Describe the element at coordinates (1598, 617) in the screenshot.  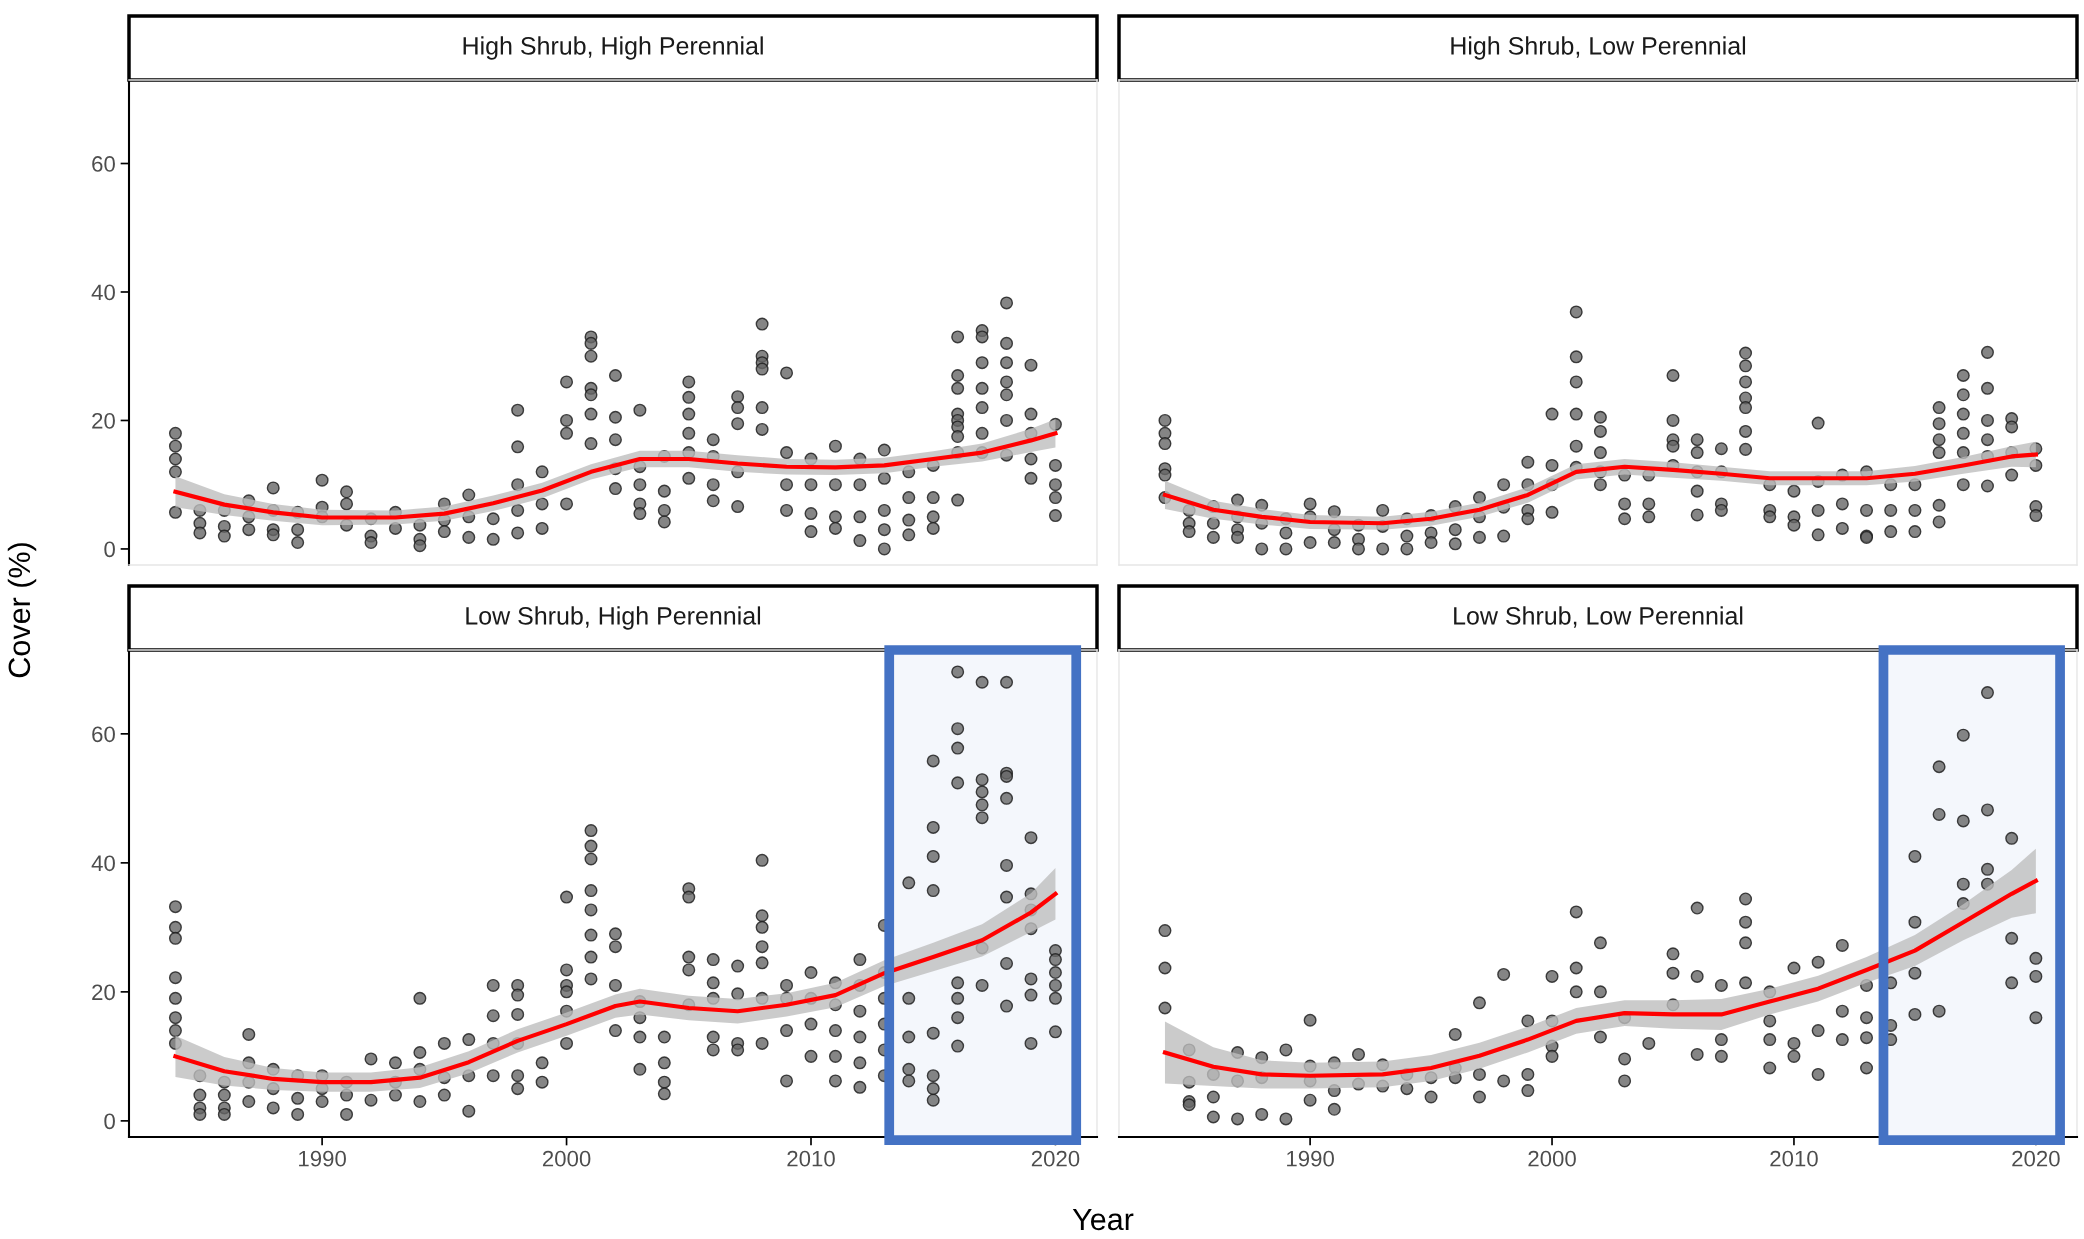
I see `chart-title: Low Shrub, Low Perennial` at that location.